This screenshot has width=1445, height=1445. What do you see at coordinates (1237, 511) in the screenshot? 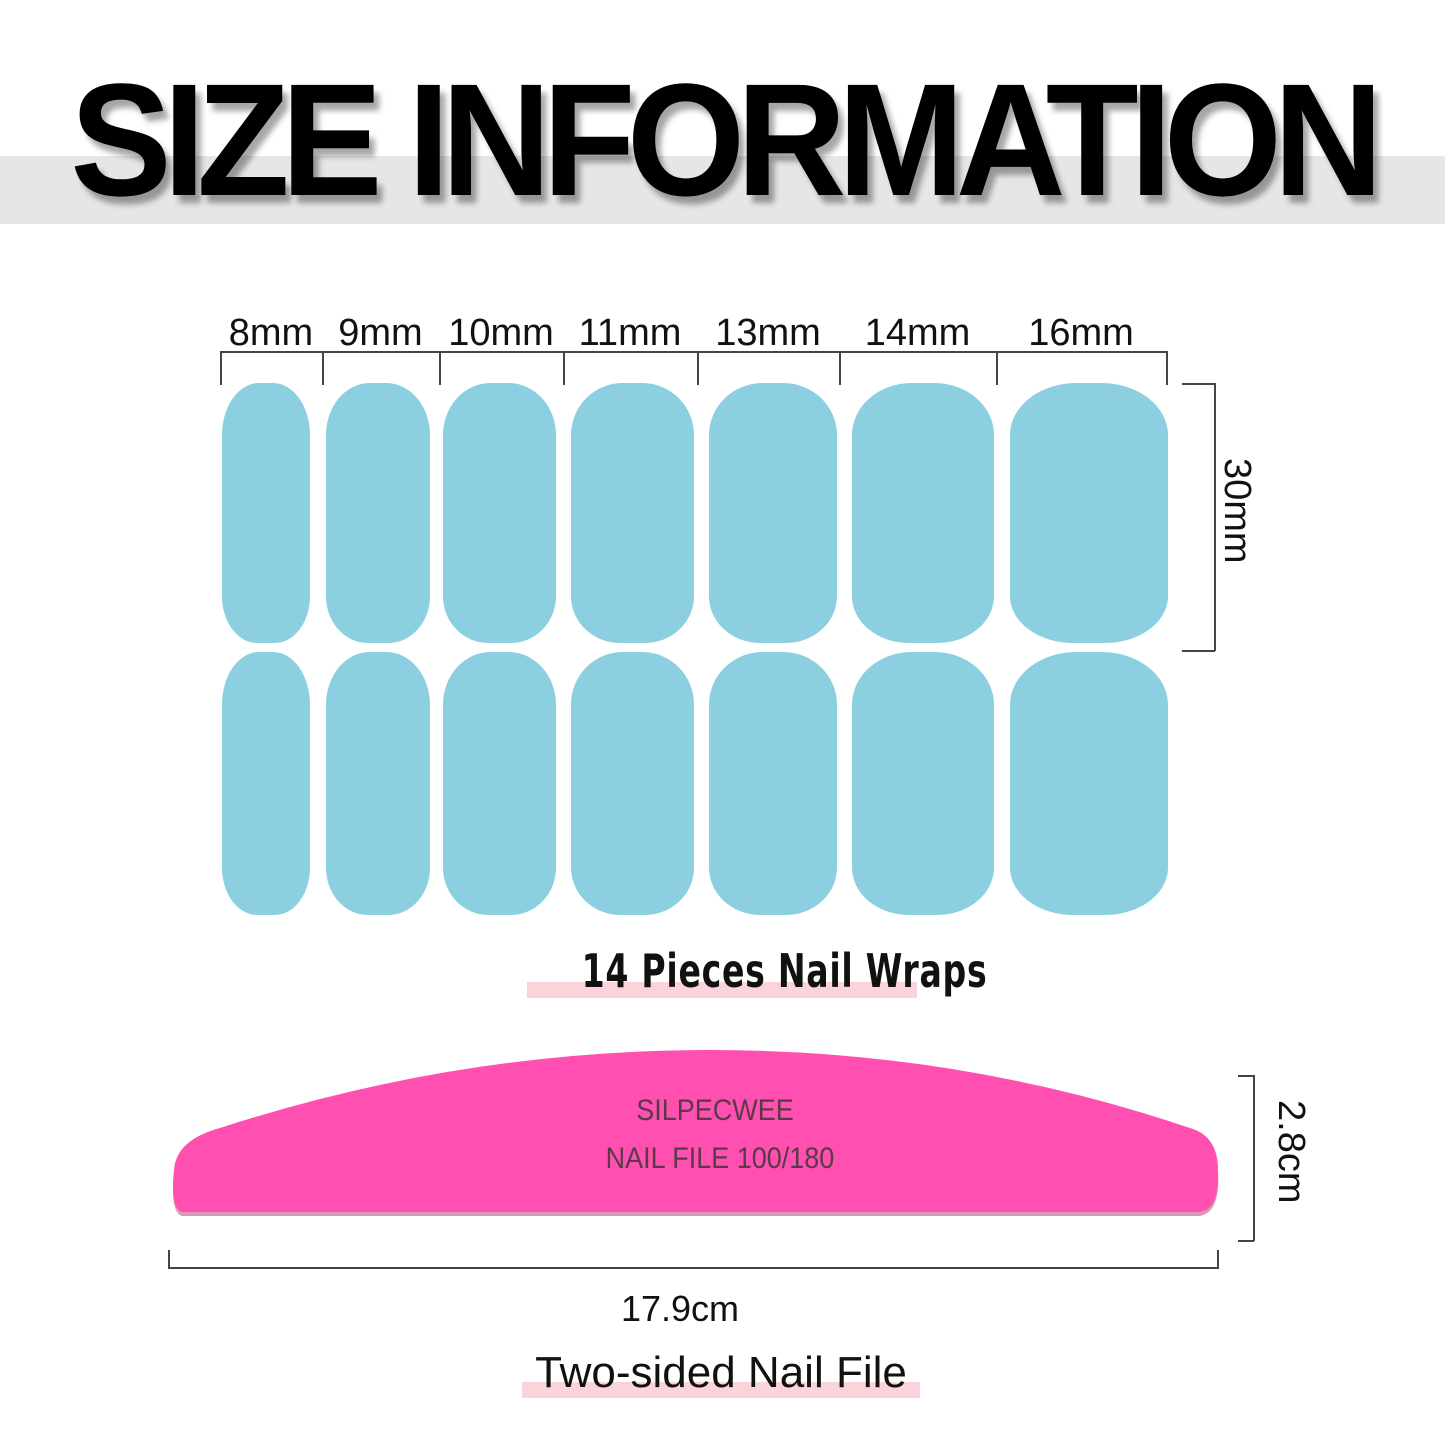
I see `nail-height-label: 30mm` at bounding box center [1237, 511].